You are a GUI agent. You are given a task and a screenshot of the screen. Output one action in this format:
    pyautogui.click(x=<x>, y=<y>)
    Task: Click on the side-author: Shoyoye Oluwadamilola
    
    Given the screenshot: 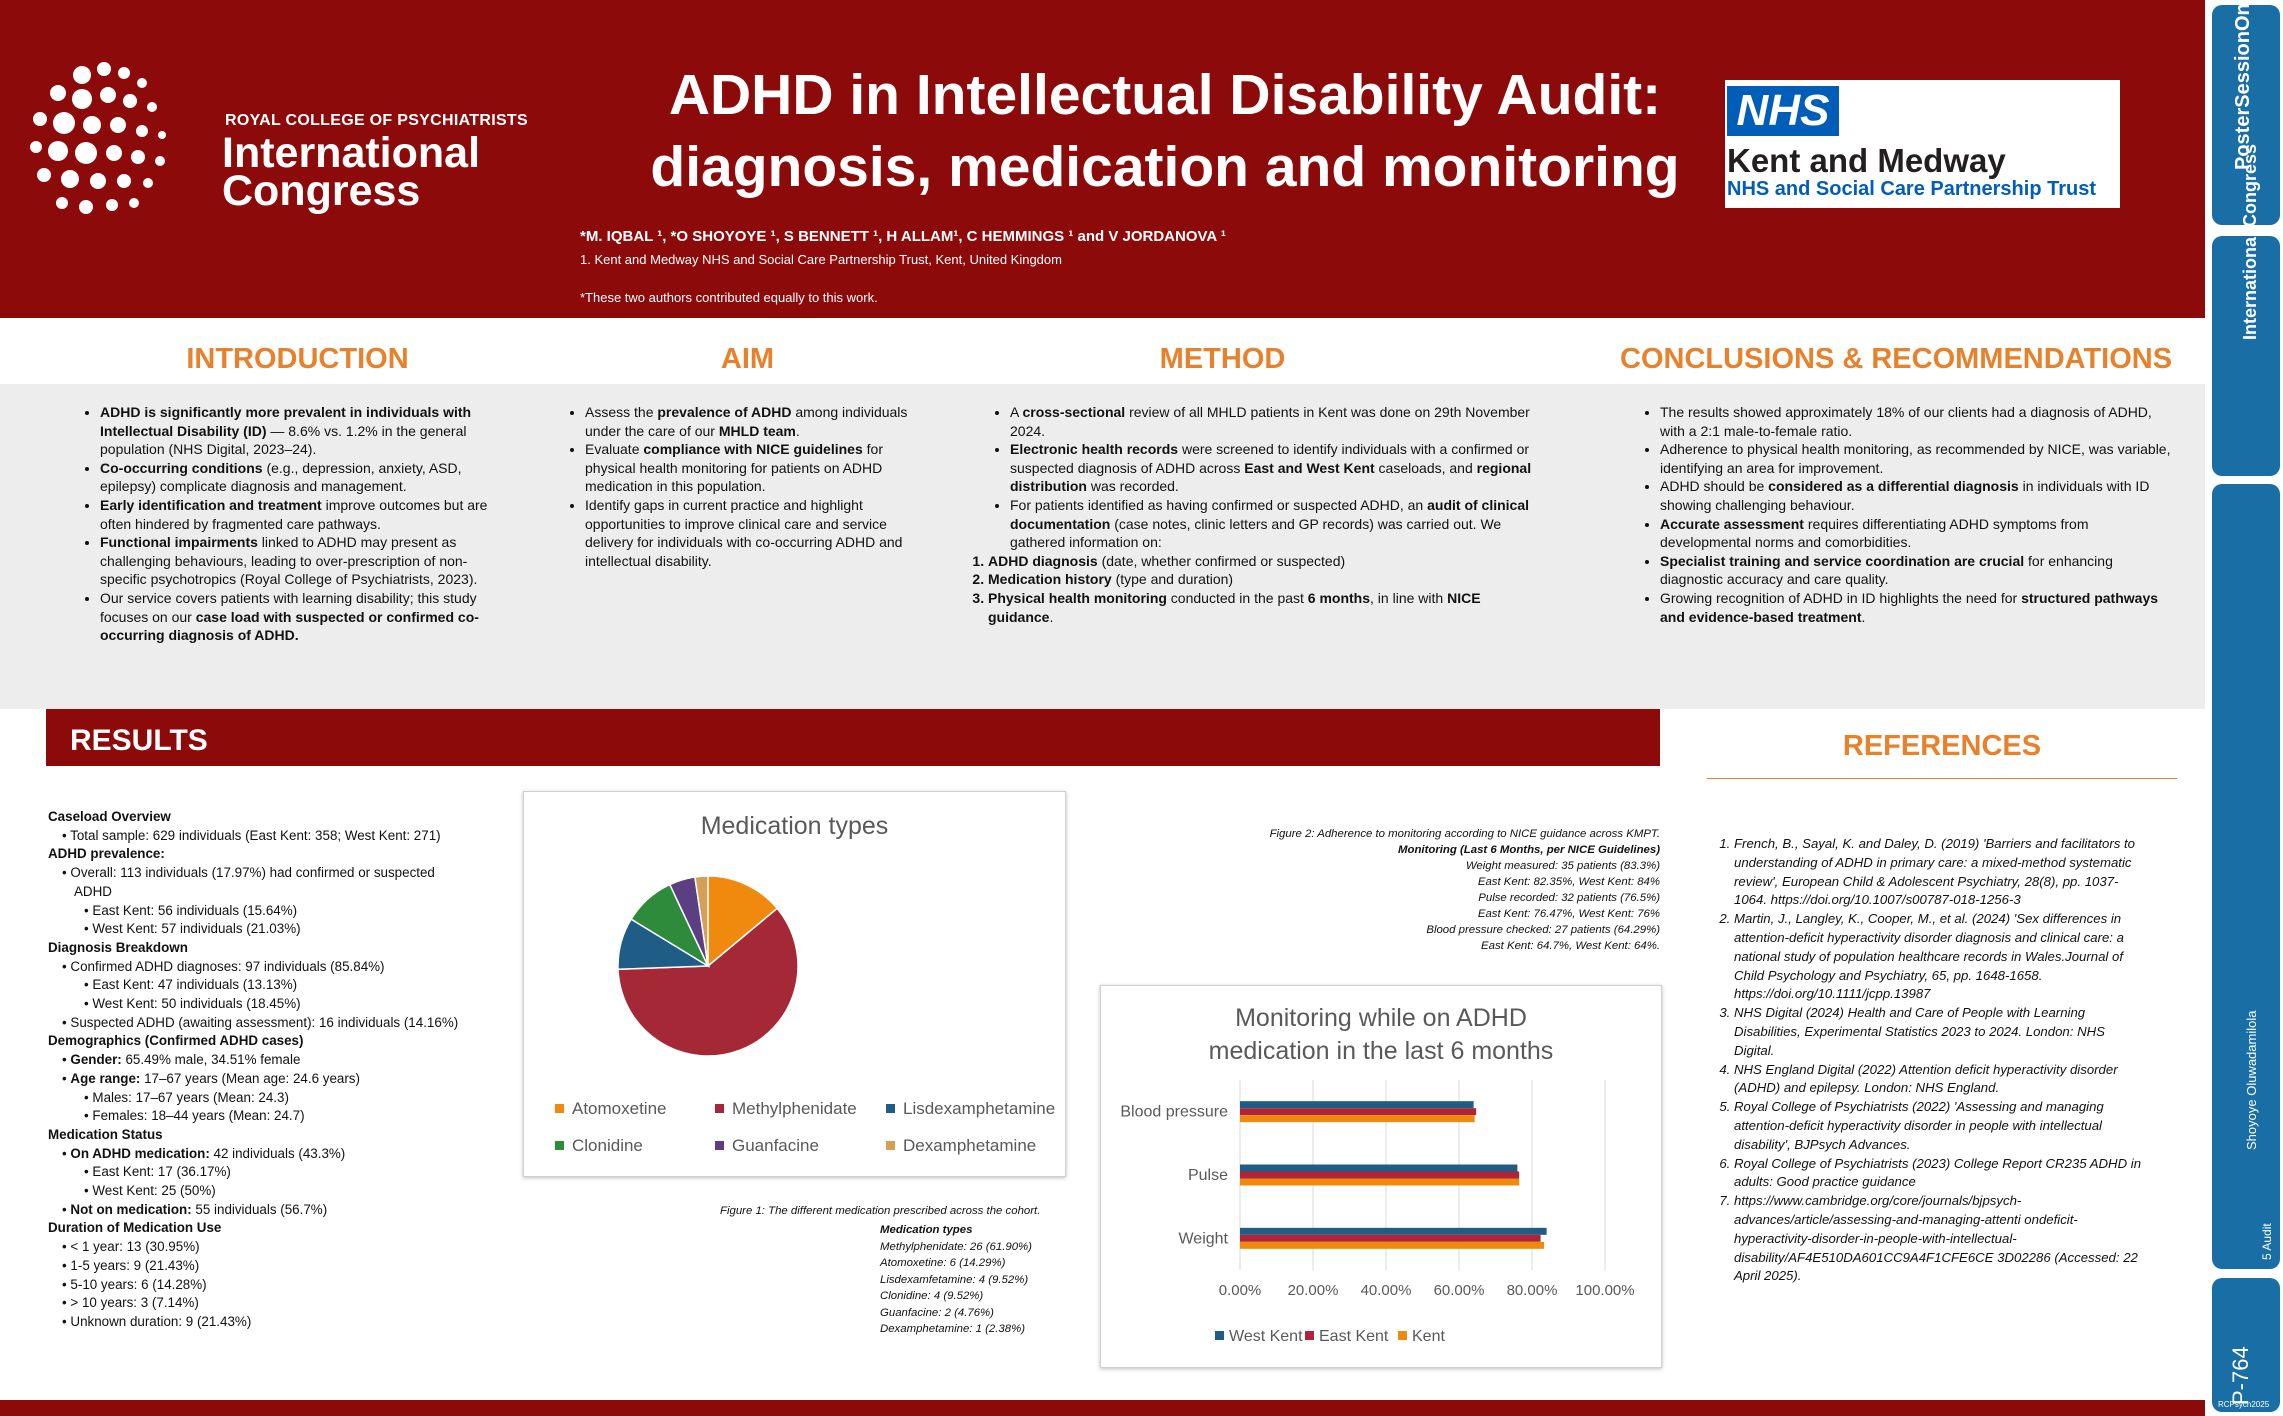 What is the action you would take?
    pyautogui.click(x=2251, y=1080)
    